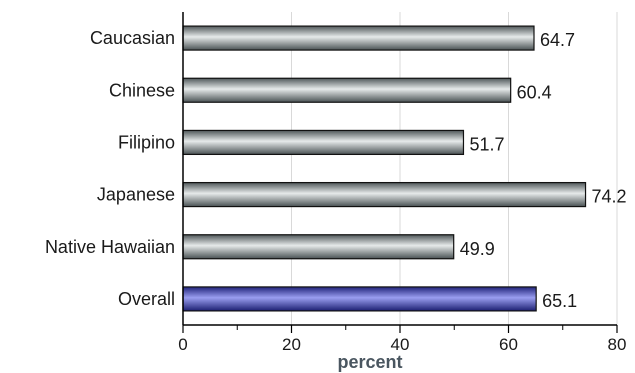 This screenshot has width=635, height=373. Describe the element at coordinates (110, 247) in the screenshot. I see `category-label: Native Hawaiian` at that location.